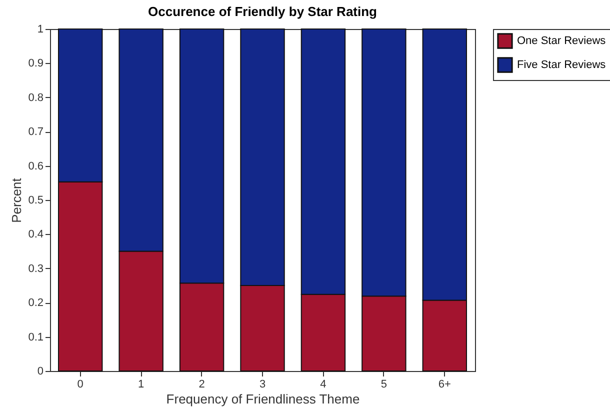  I want to click on y-tick-label: 0.5, so click(36, 200).